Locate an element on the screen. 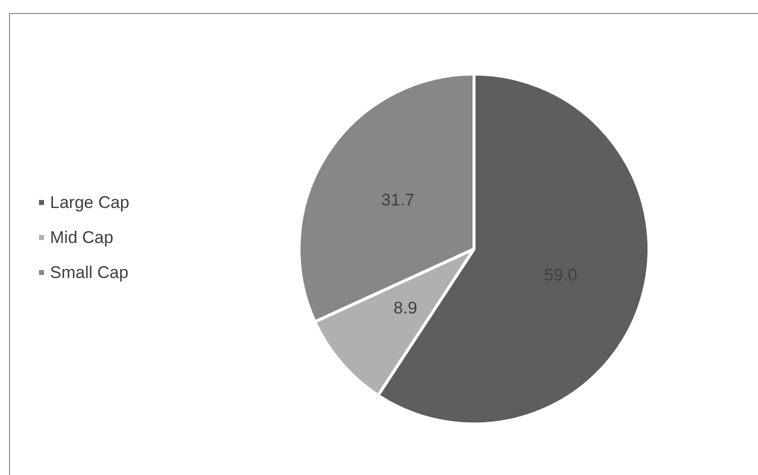 The image size is (758, 475). legend-label: Large Cap is located at coordinates (90, 202).